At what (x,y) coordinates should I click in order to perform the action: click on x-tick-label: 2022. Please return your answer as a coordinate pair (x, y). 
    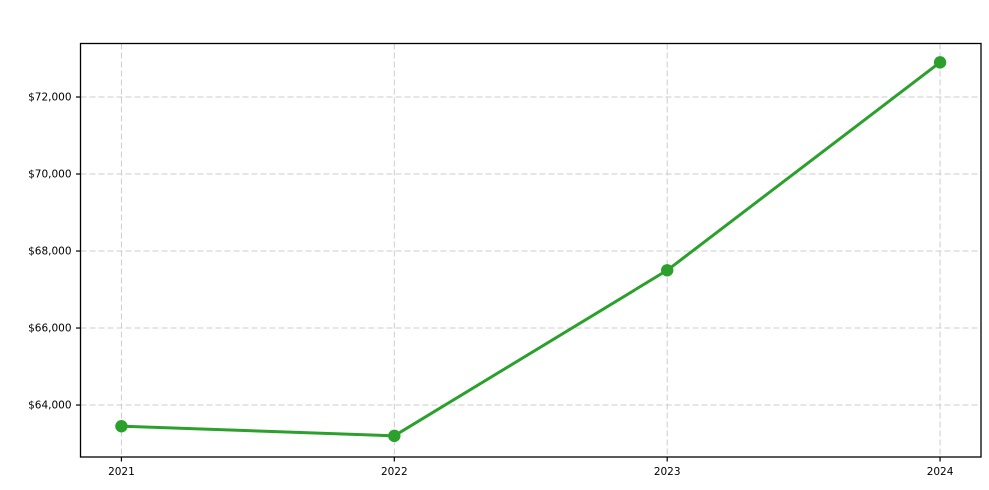
    Looking at the image, I should click on (394, 472).